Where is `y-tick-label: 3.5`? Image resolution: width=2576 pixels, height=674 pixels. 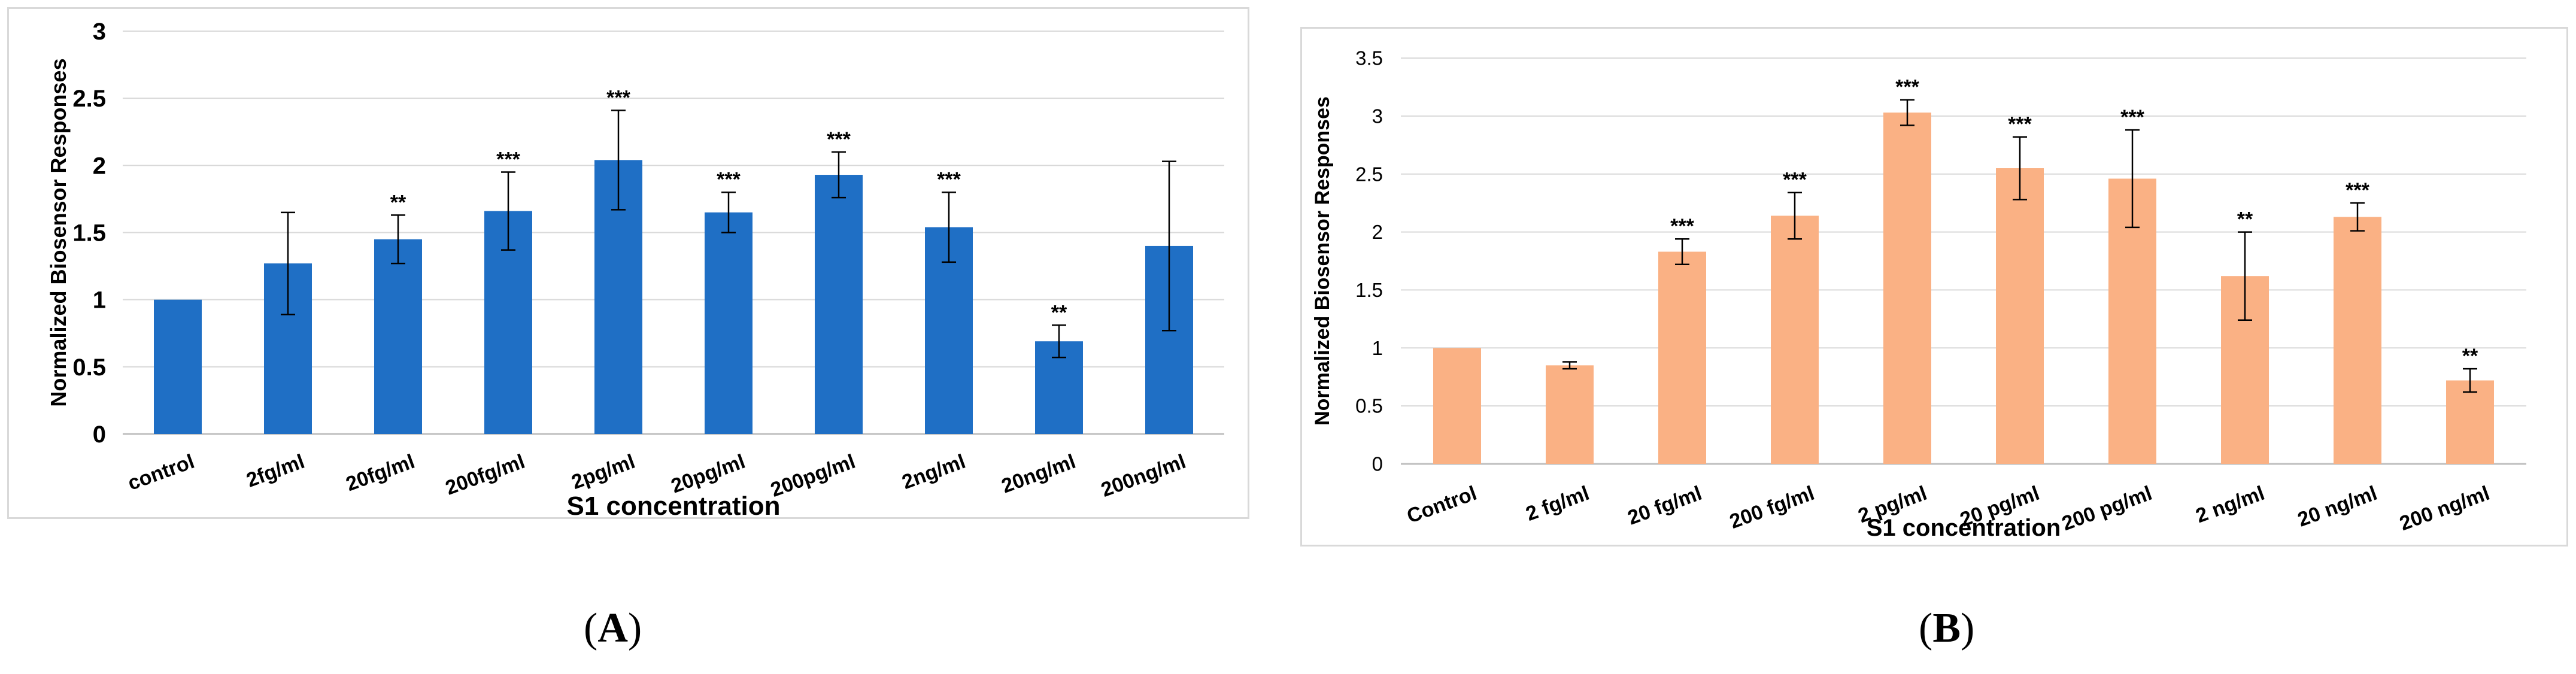 y-tick-label: 3.5 is located at coordinates (1369, 58).